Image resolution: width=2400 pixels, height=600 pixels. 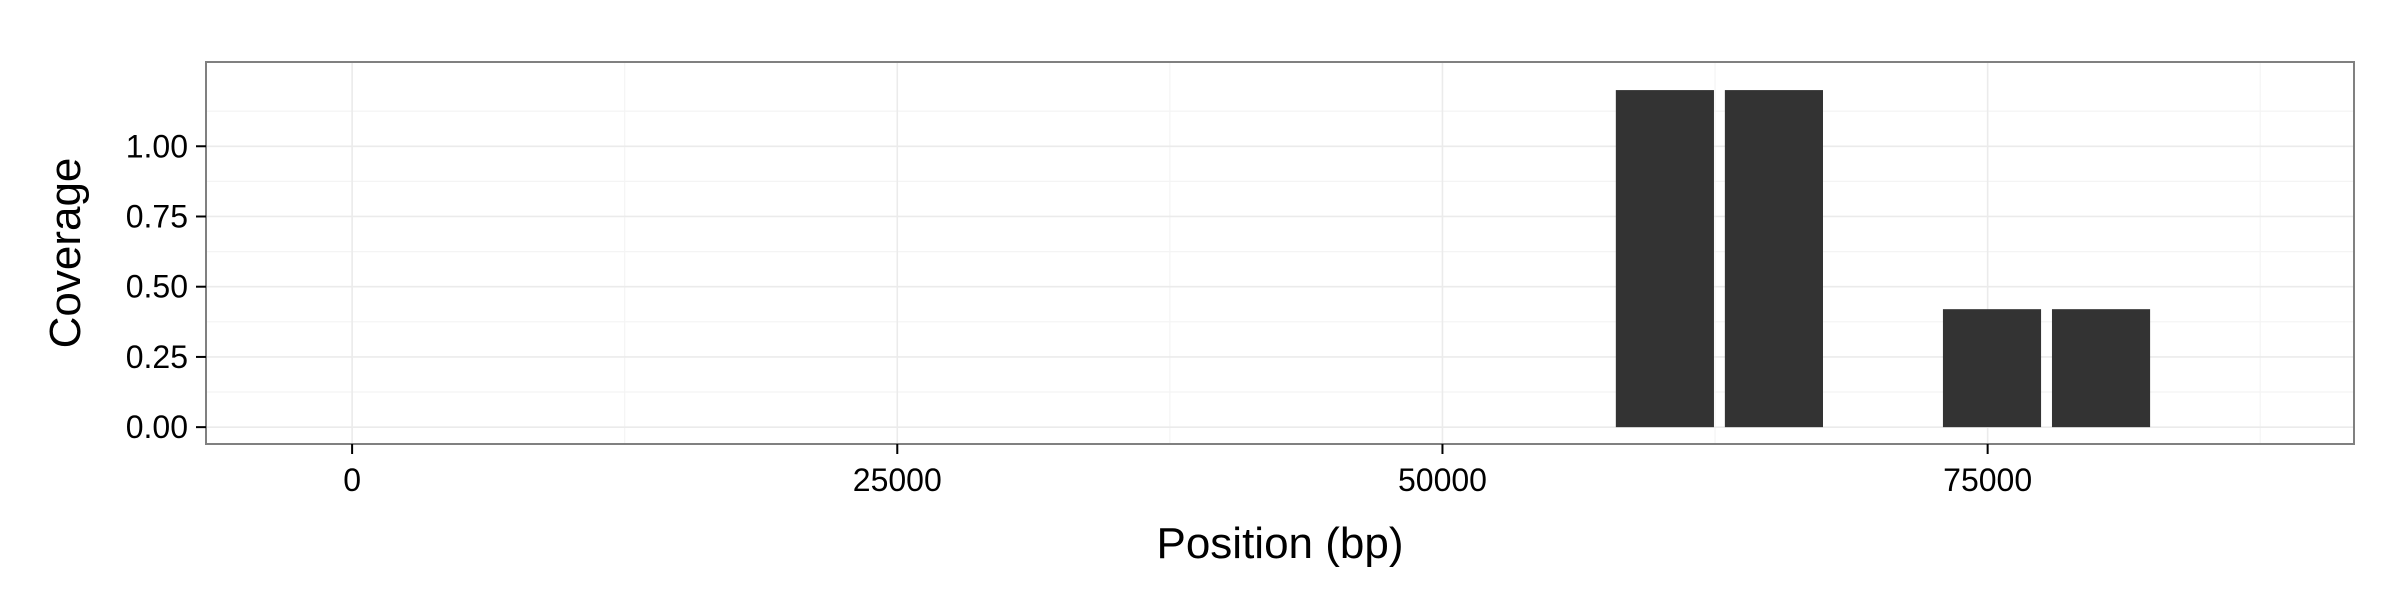 I want to click on y-axis-title: Coverage, so click(x=65, y=253).